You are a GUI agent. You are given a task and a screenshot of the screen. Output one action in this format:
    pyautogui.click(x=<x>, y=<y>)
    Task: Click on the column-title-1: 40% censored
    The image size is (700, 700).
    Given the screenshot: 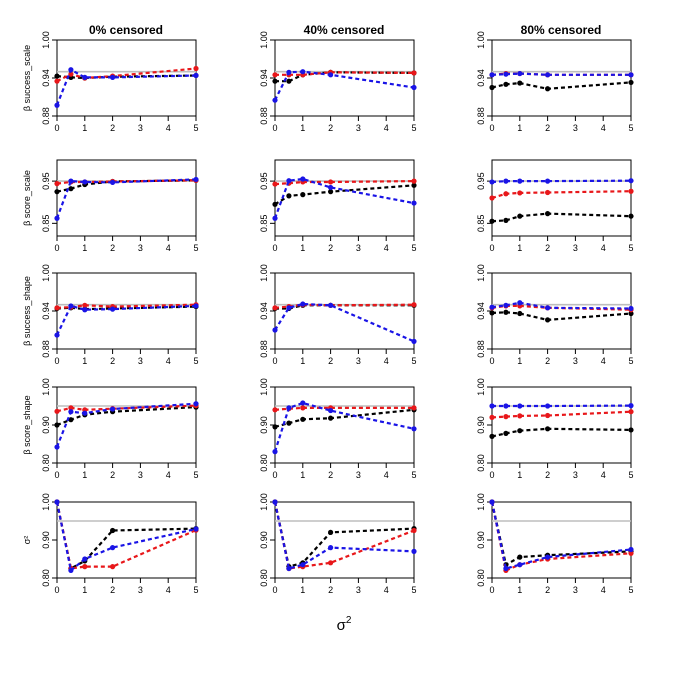 What is the action you would take?
    pyautogui.click(x=344, y=30)
    